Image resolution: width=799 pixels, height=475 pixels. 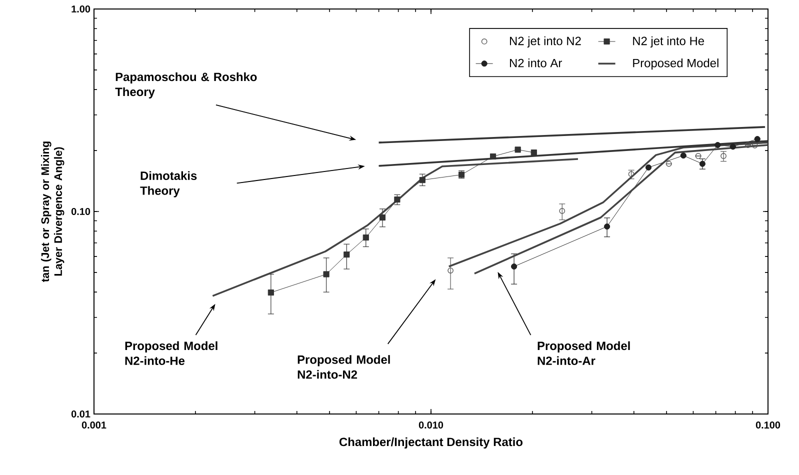 I want to click on legend-label: N2 jet into N2, so click(x=545, y=42).